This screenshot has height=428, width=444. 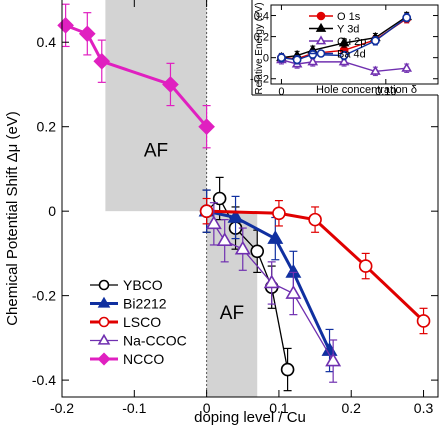 What do you see at coordinates (351, 408) in the screenshot?
I see `x-tick-label: 0.2` at bounding box center [351, 408].